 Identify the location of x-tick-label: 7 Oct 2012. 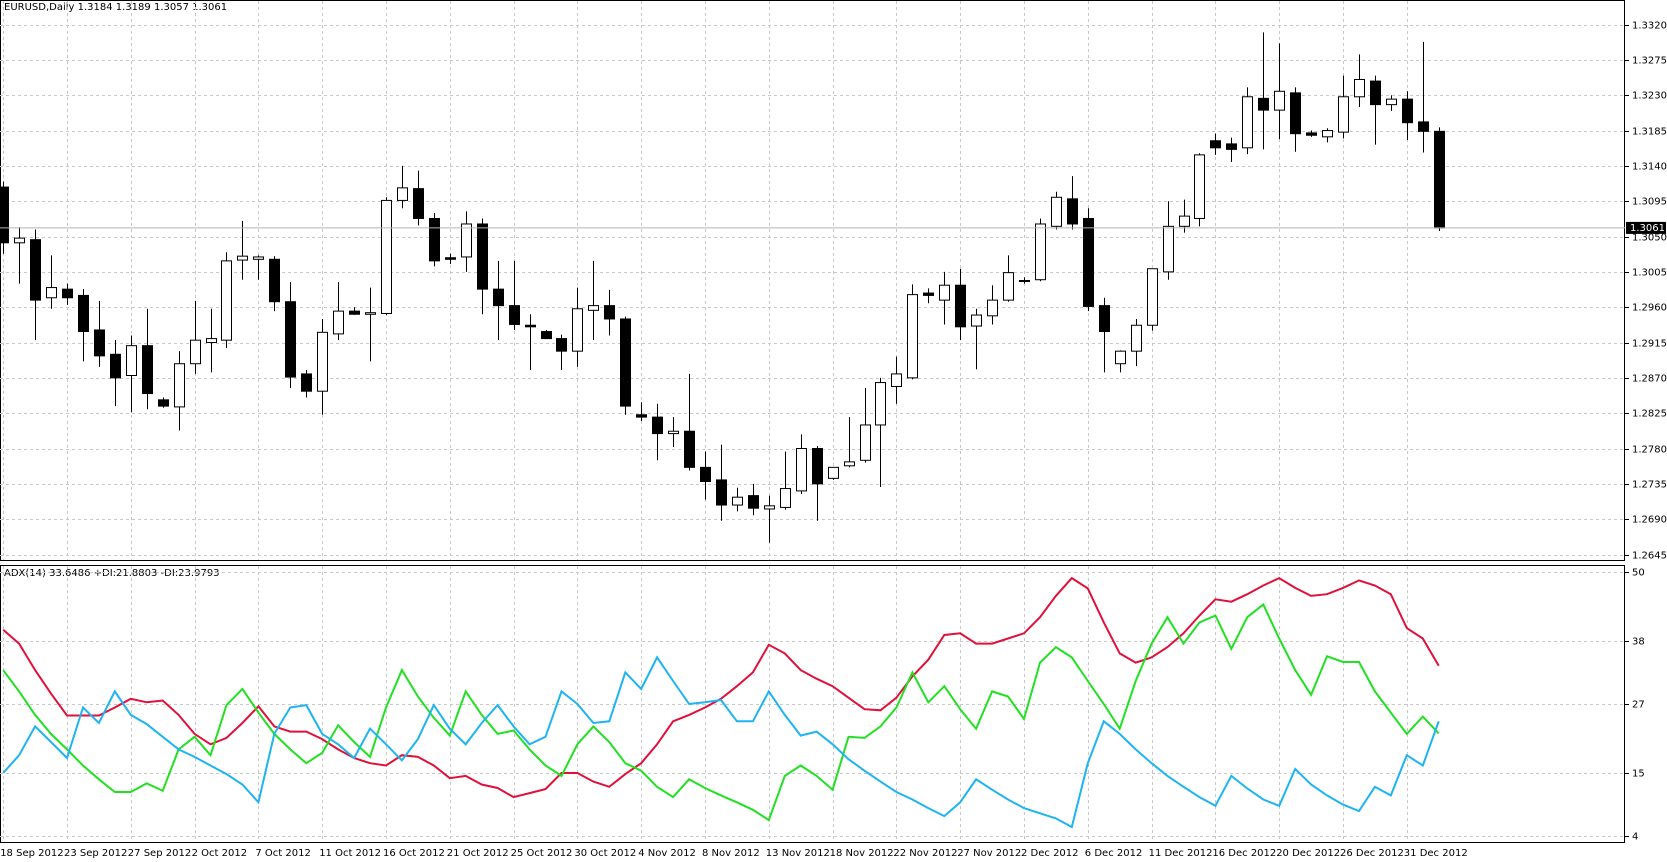
(282, 853).